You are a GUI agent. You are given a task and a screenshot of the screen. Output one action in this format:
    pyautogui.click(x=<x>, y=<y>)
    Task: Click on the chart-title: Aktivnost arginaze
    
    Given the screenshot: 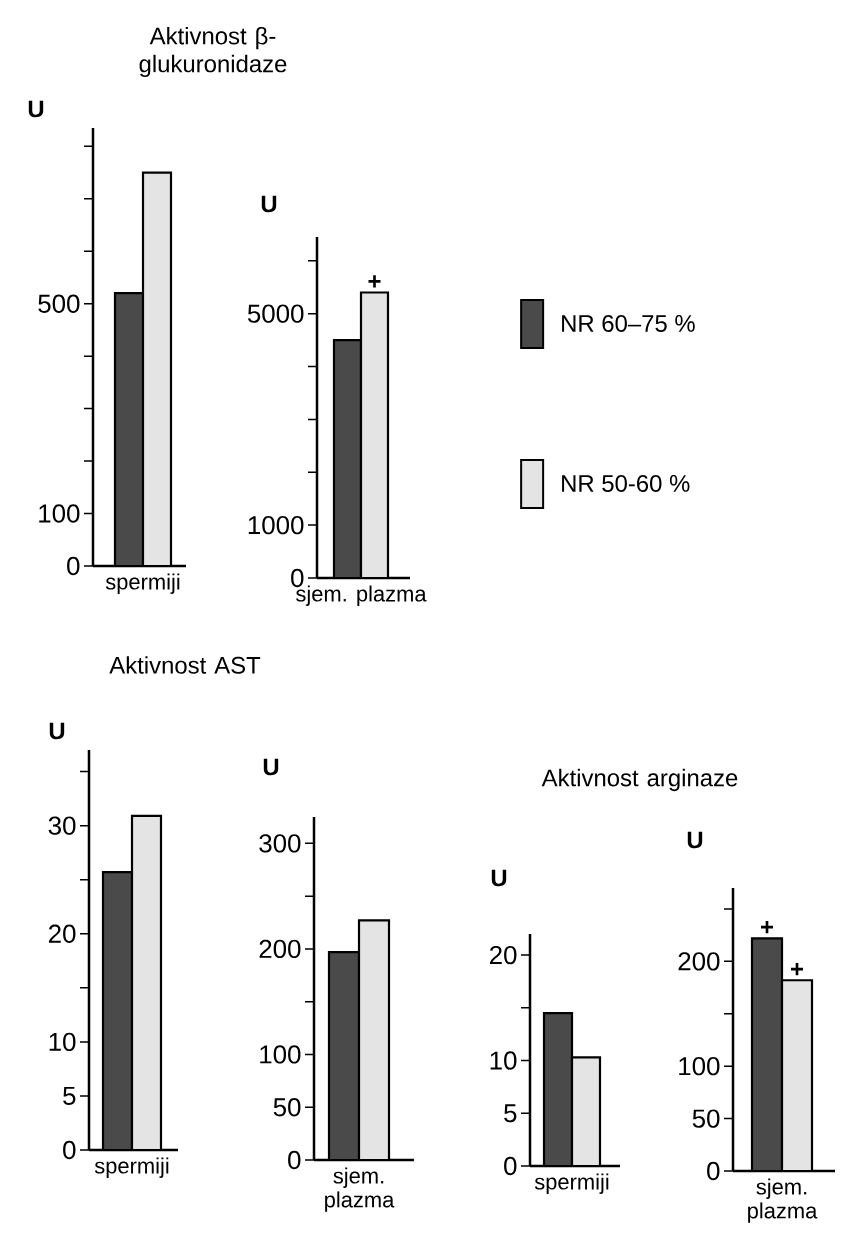 What is the action you would take?
    pyautogui.click(x=639, y=780)
    